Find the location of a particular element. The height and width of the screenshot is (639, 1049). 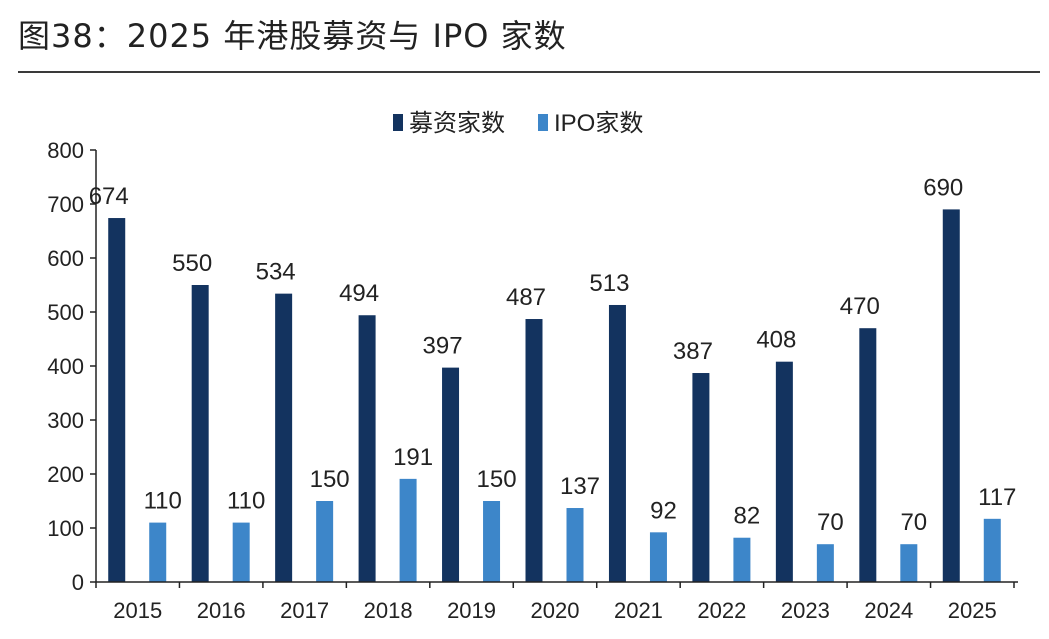

data-label-ipo: 117 is located at coordinates (997, 497).